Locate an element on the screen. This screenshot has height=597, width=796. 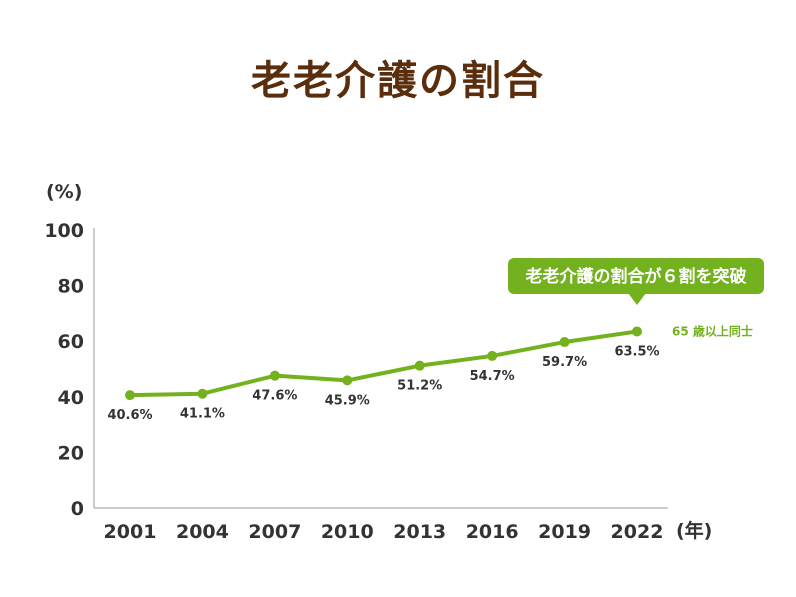
callout-bubble is located at coordinates (636, 276).